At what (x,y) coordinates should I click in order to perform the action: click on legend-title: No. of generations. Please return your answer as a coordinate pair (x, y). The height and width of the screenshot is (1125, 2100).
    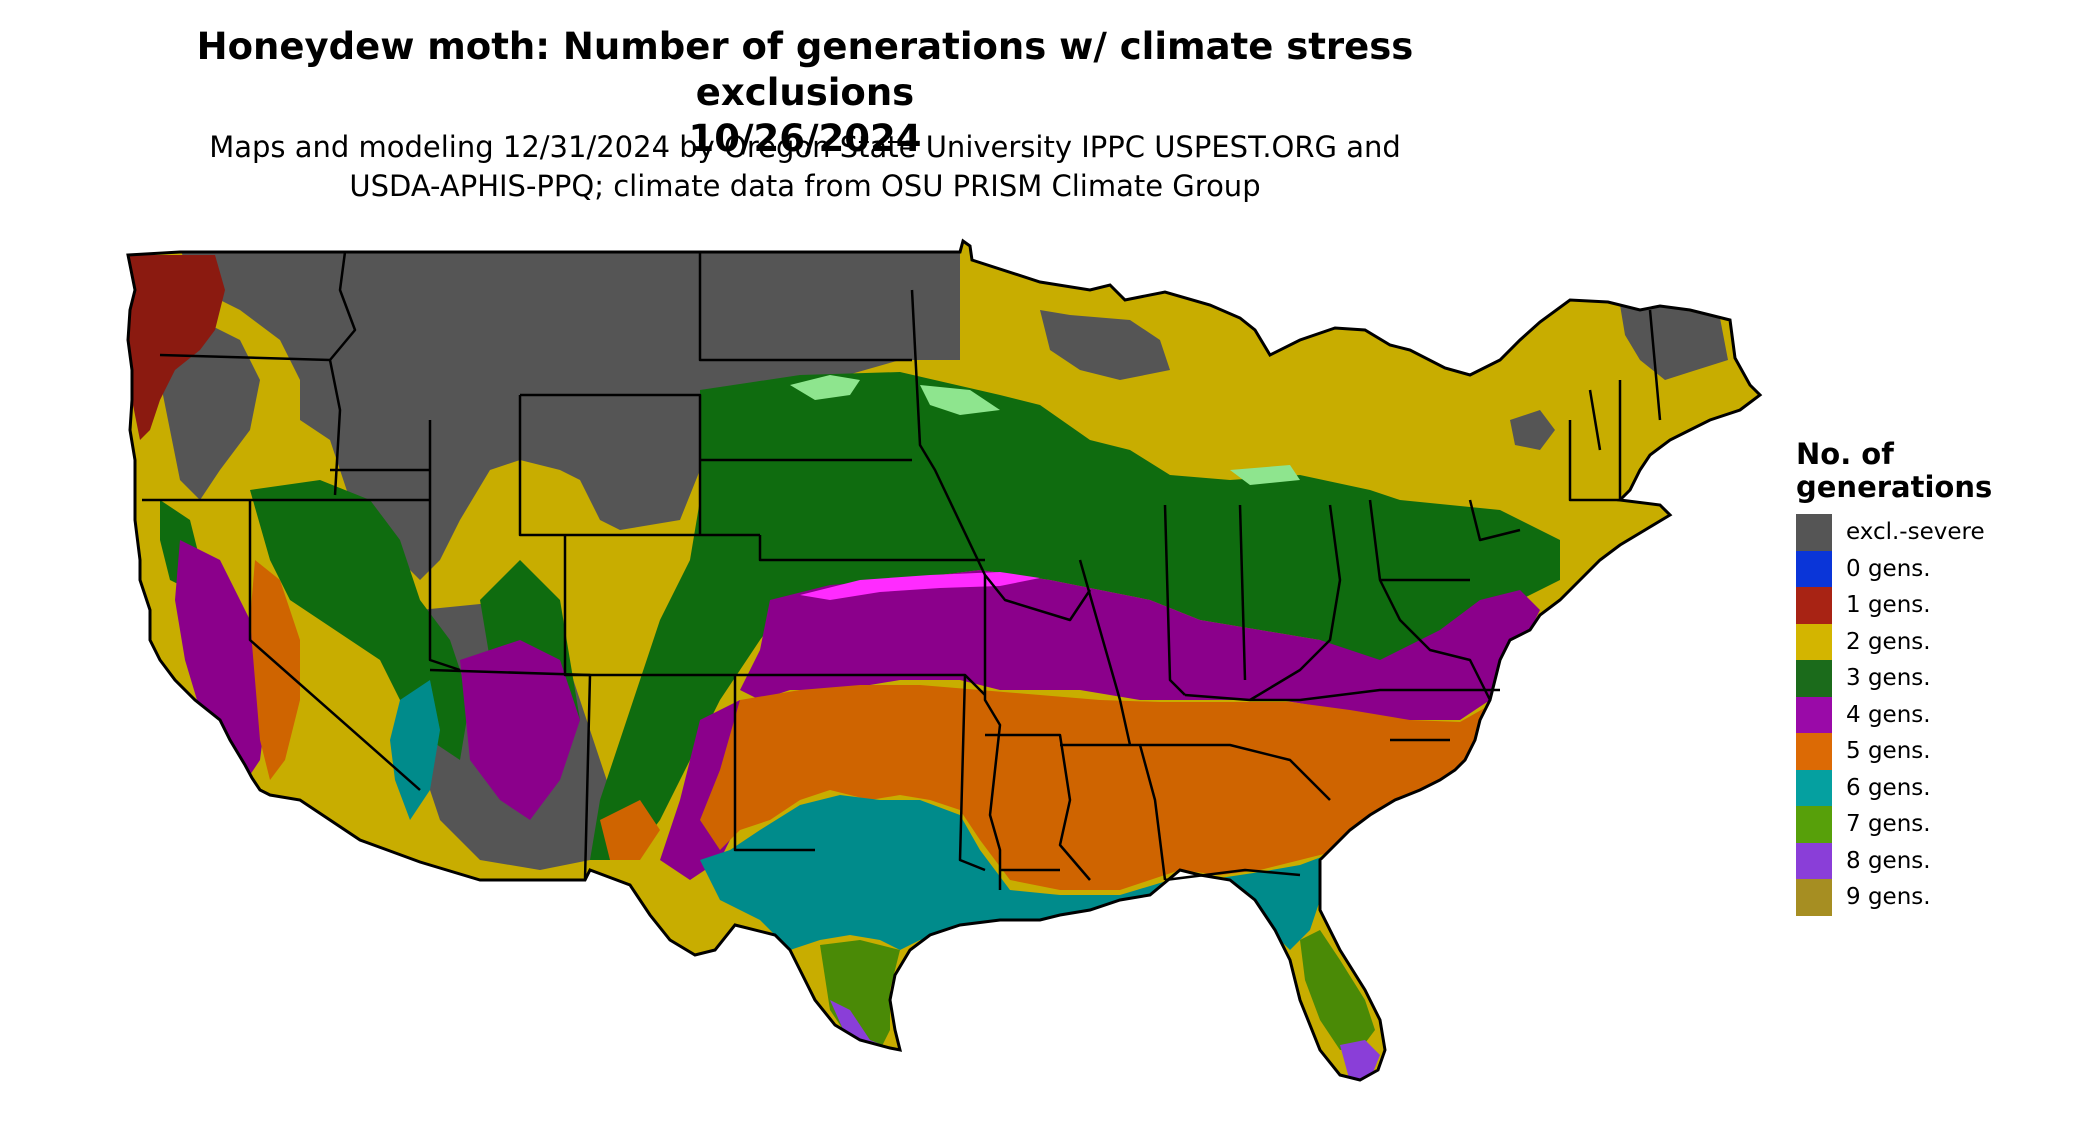
    Looking at the image, I should click on (1894, 471).